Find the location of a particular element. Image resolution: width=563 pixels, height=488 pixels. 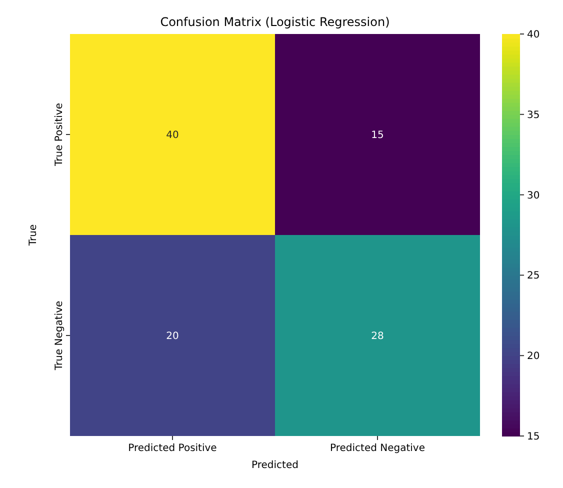

color-bar-label: 35 is located at coordinates (533, 115).